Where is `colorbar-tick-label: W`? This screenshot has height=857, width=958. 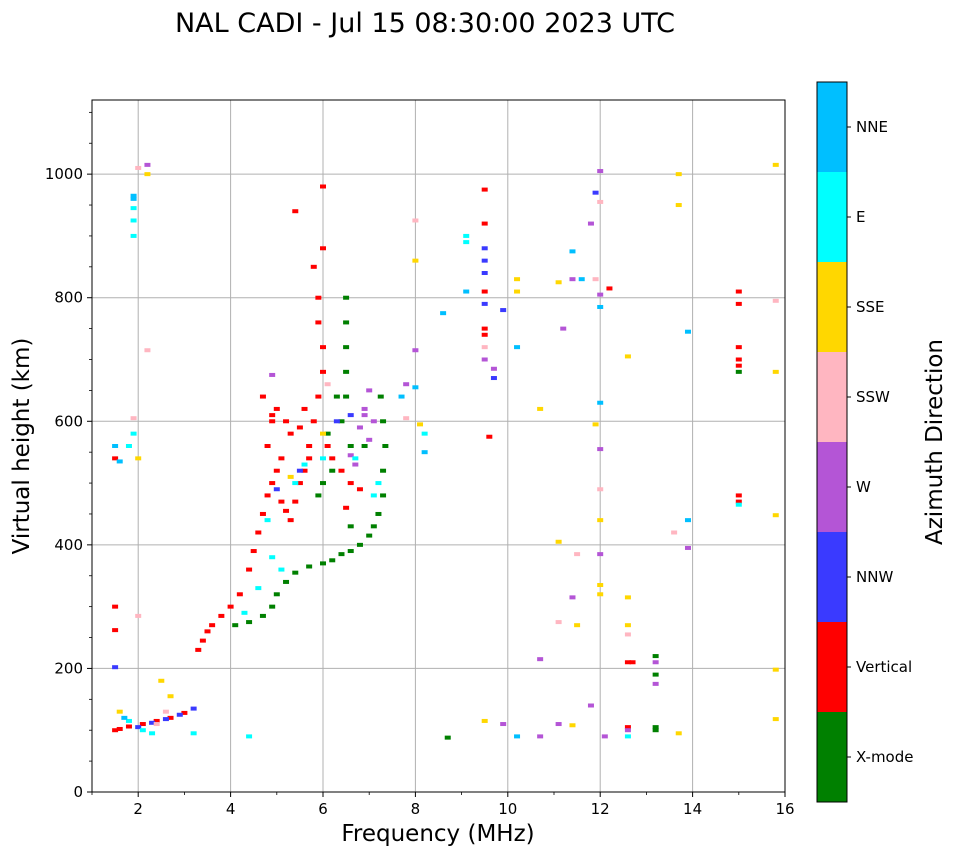
colorbar-tick-label: W is located at coordinates (863, 487).